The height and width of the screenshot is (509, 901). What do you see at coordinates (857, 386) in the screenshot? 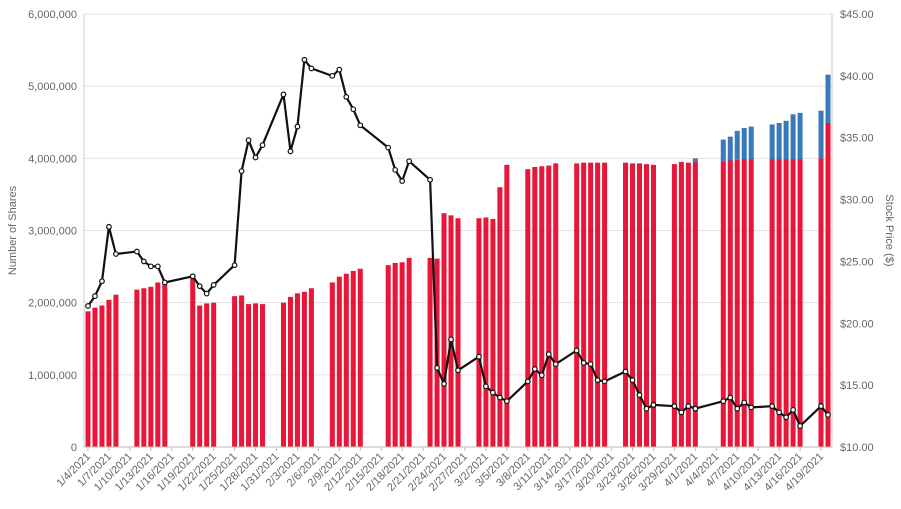
I see `y-right-tick-label: $15.00` at bounding box center [857, 386].